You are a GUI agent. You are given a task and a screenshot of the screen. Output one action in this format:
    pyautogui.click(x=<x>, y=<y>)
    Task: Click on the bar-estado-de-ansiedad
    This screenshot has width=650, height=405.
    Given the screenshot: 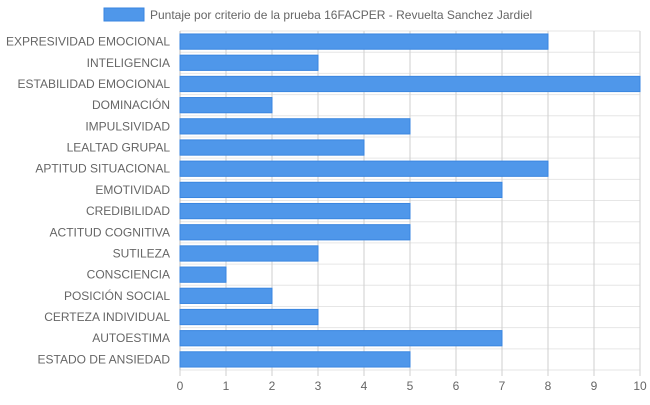 What is the action you would take?
    pyautogui.click(x=295, y=359)
    